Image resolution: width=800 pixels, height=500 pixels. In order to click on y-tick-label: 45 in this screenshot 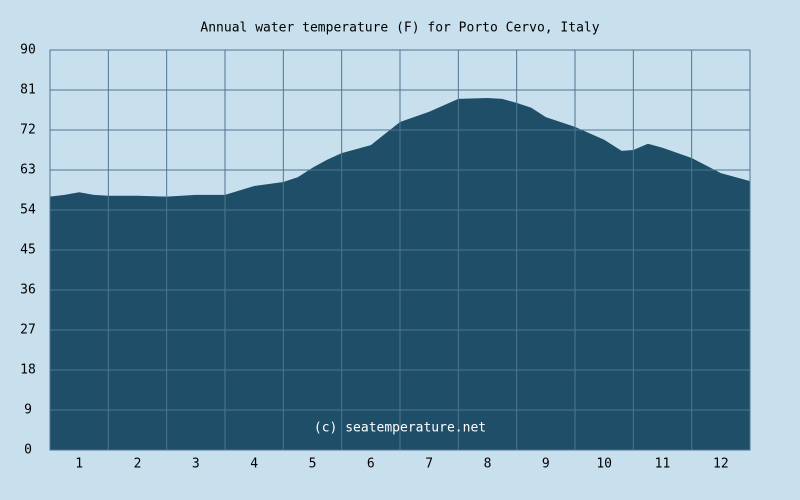, I will do `click(28, 250)`.